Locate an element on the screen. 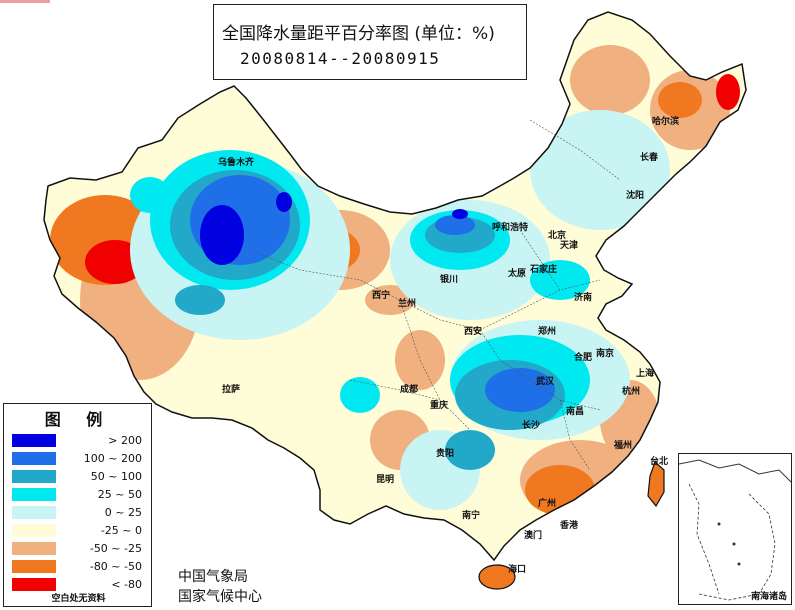 The height and width of the screenshot is (610, 795). legend-label: 100 ~ 200 is located at coordinates (112, 458).